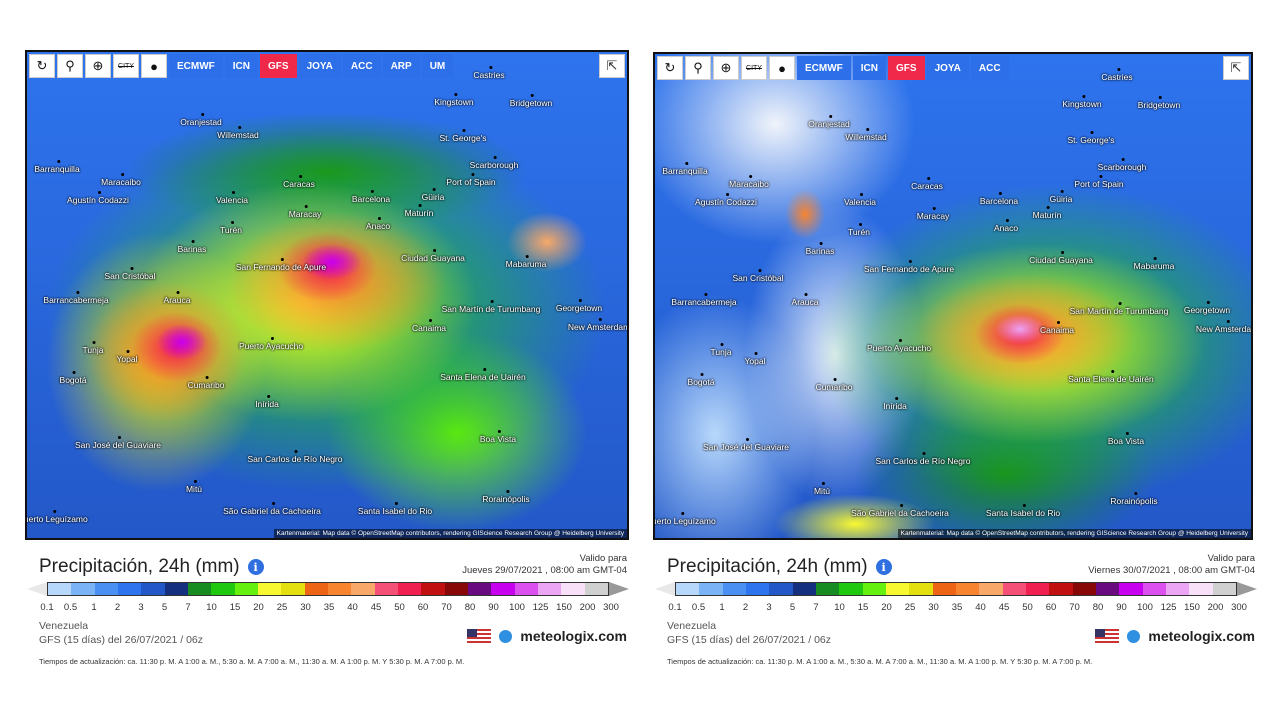  I want to click on city-label: Kingstown, so click(454, 100).